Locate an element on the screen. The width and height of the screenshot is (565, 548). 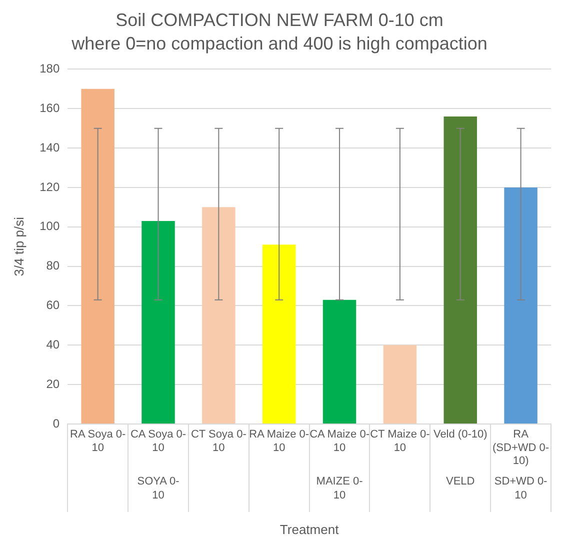
x-tick-label: CA Soya 0-10 is located at coordinates (158, 441).